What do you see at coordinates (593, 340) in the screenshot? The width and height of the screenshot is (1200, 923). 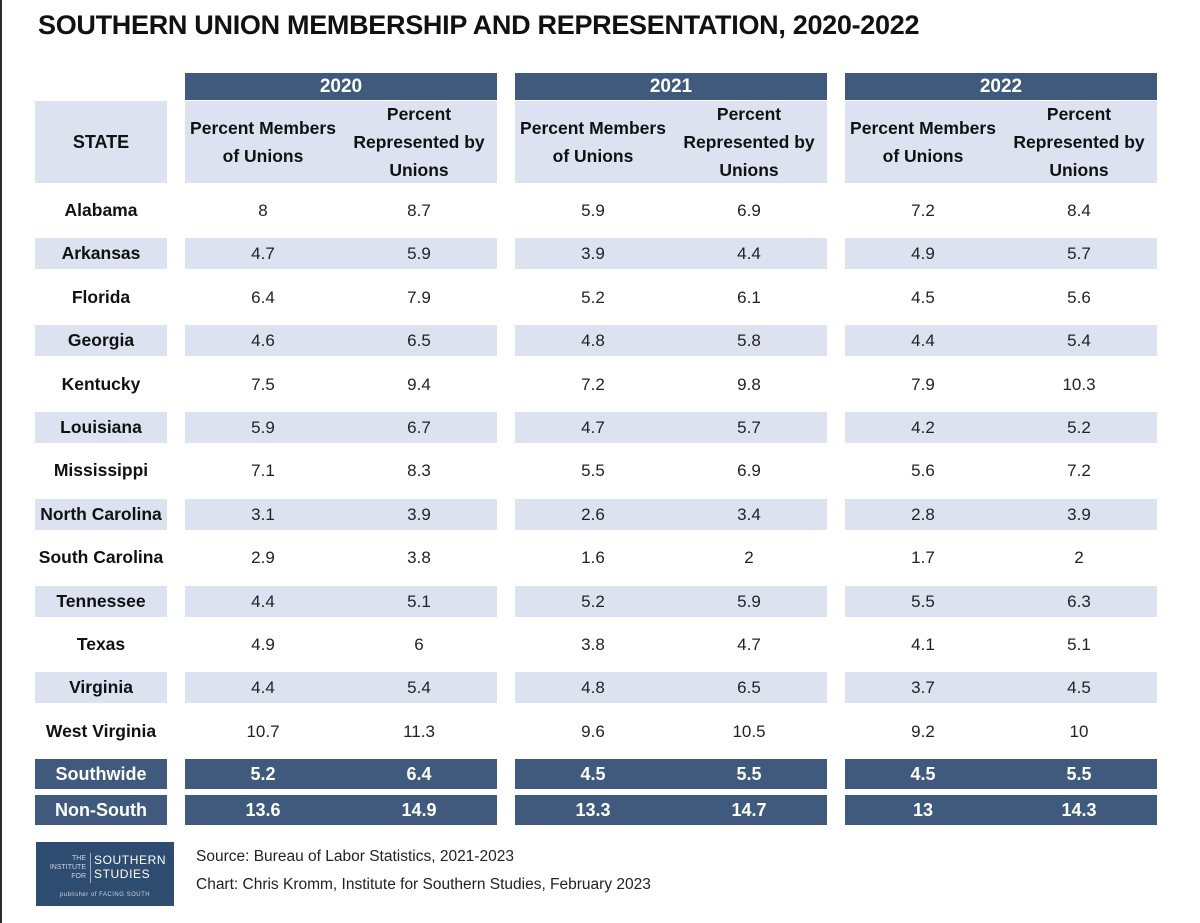 I see `value-cell: 4.8` at bounding box center [593, 340].